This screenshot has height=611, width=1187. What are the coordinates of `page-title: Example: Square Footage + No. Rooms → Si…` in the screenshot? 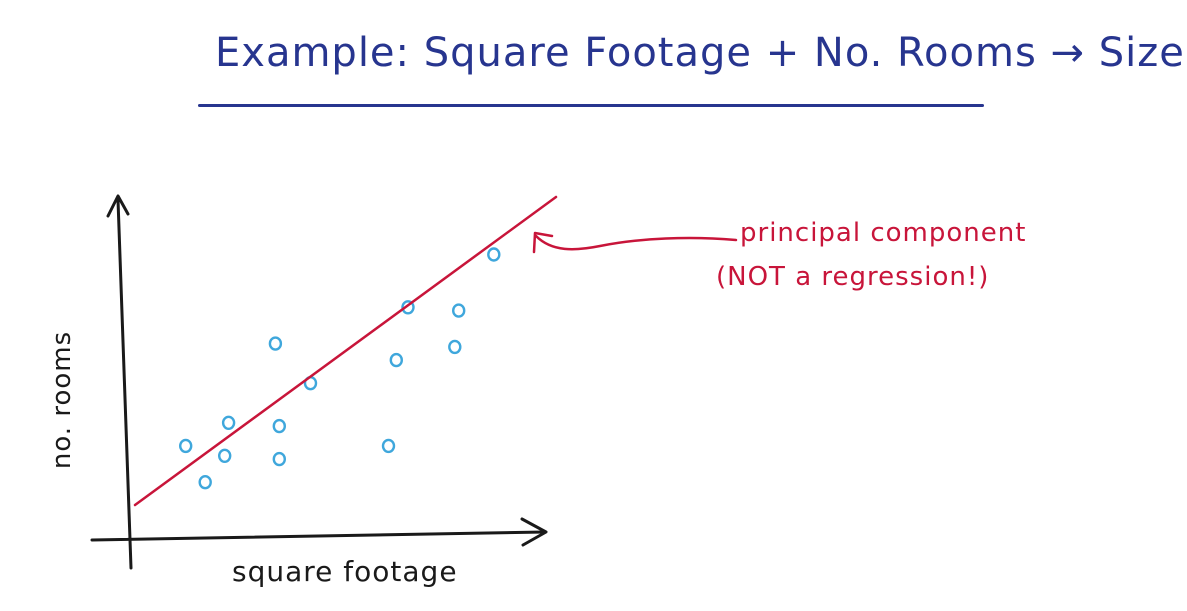 It's located at (700, 53).